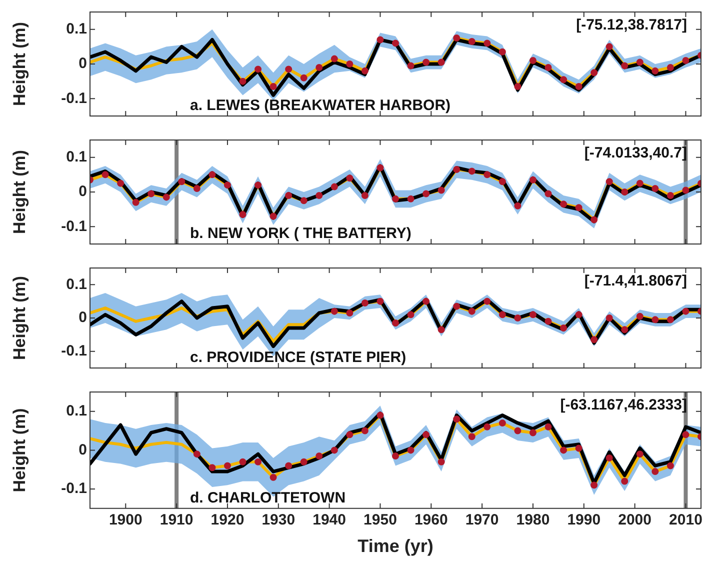  I want to click on x-tick-label: 1960, so click(431, 520).